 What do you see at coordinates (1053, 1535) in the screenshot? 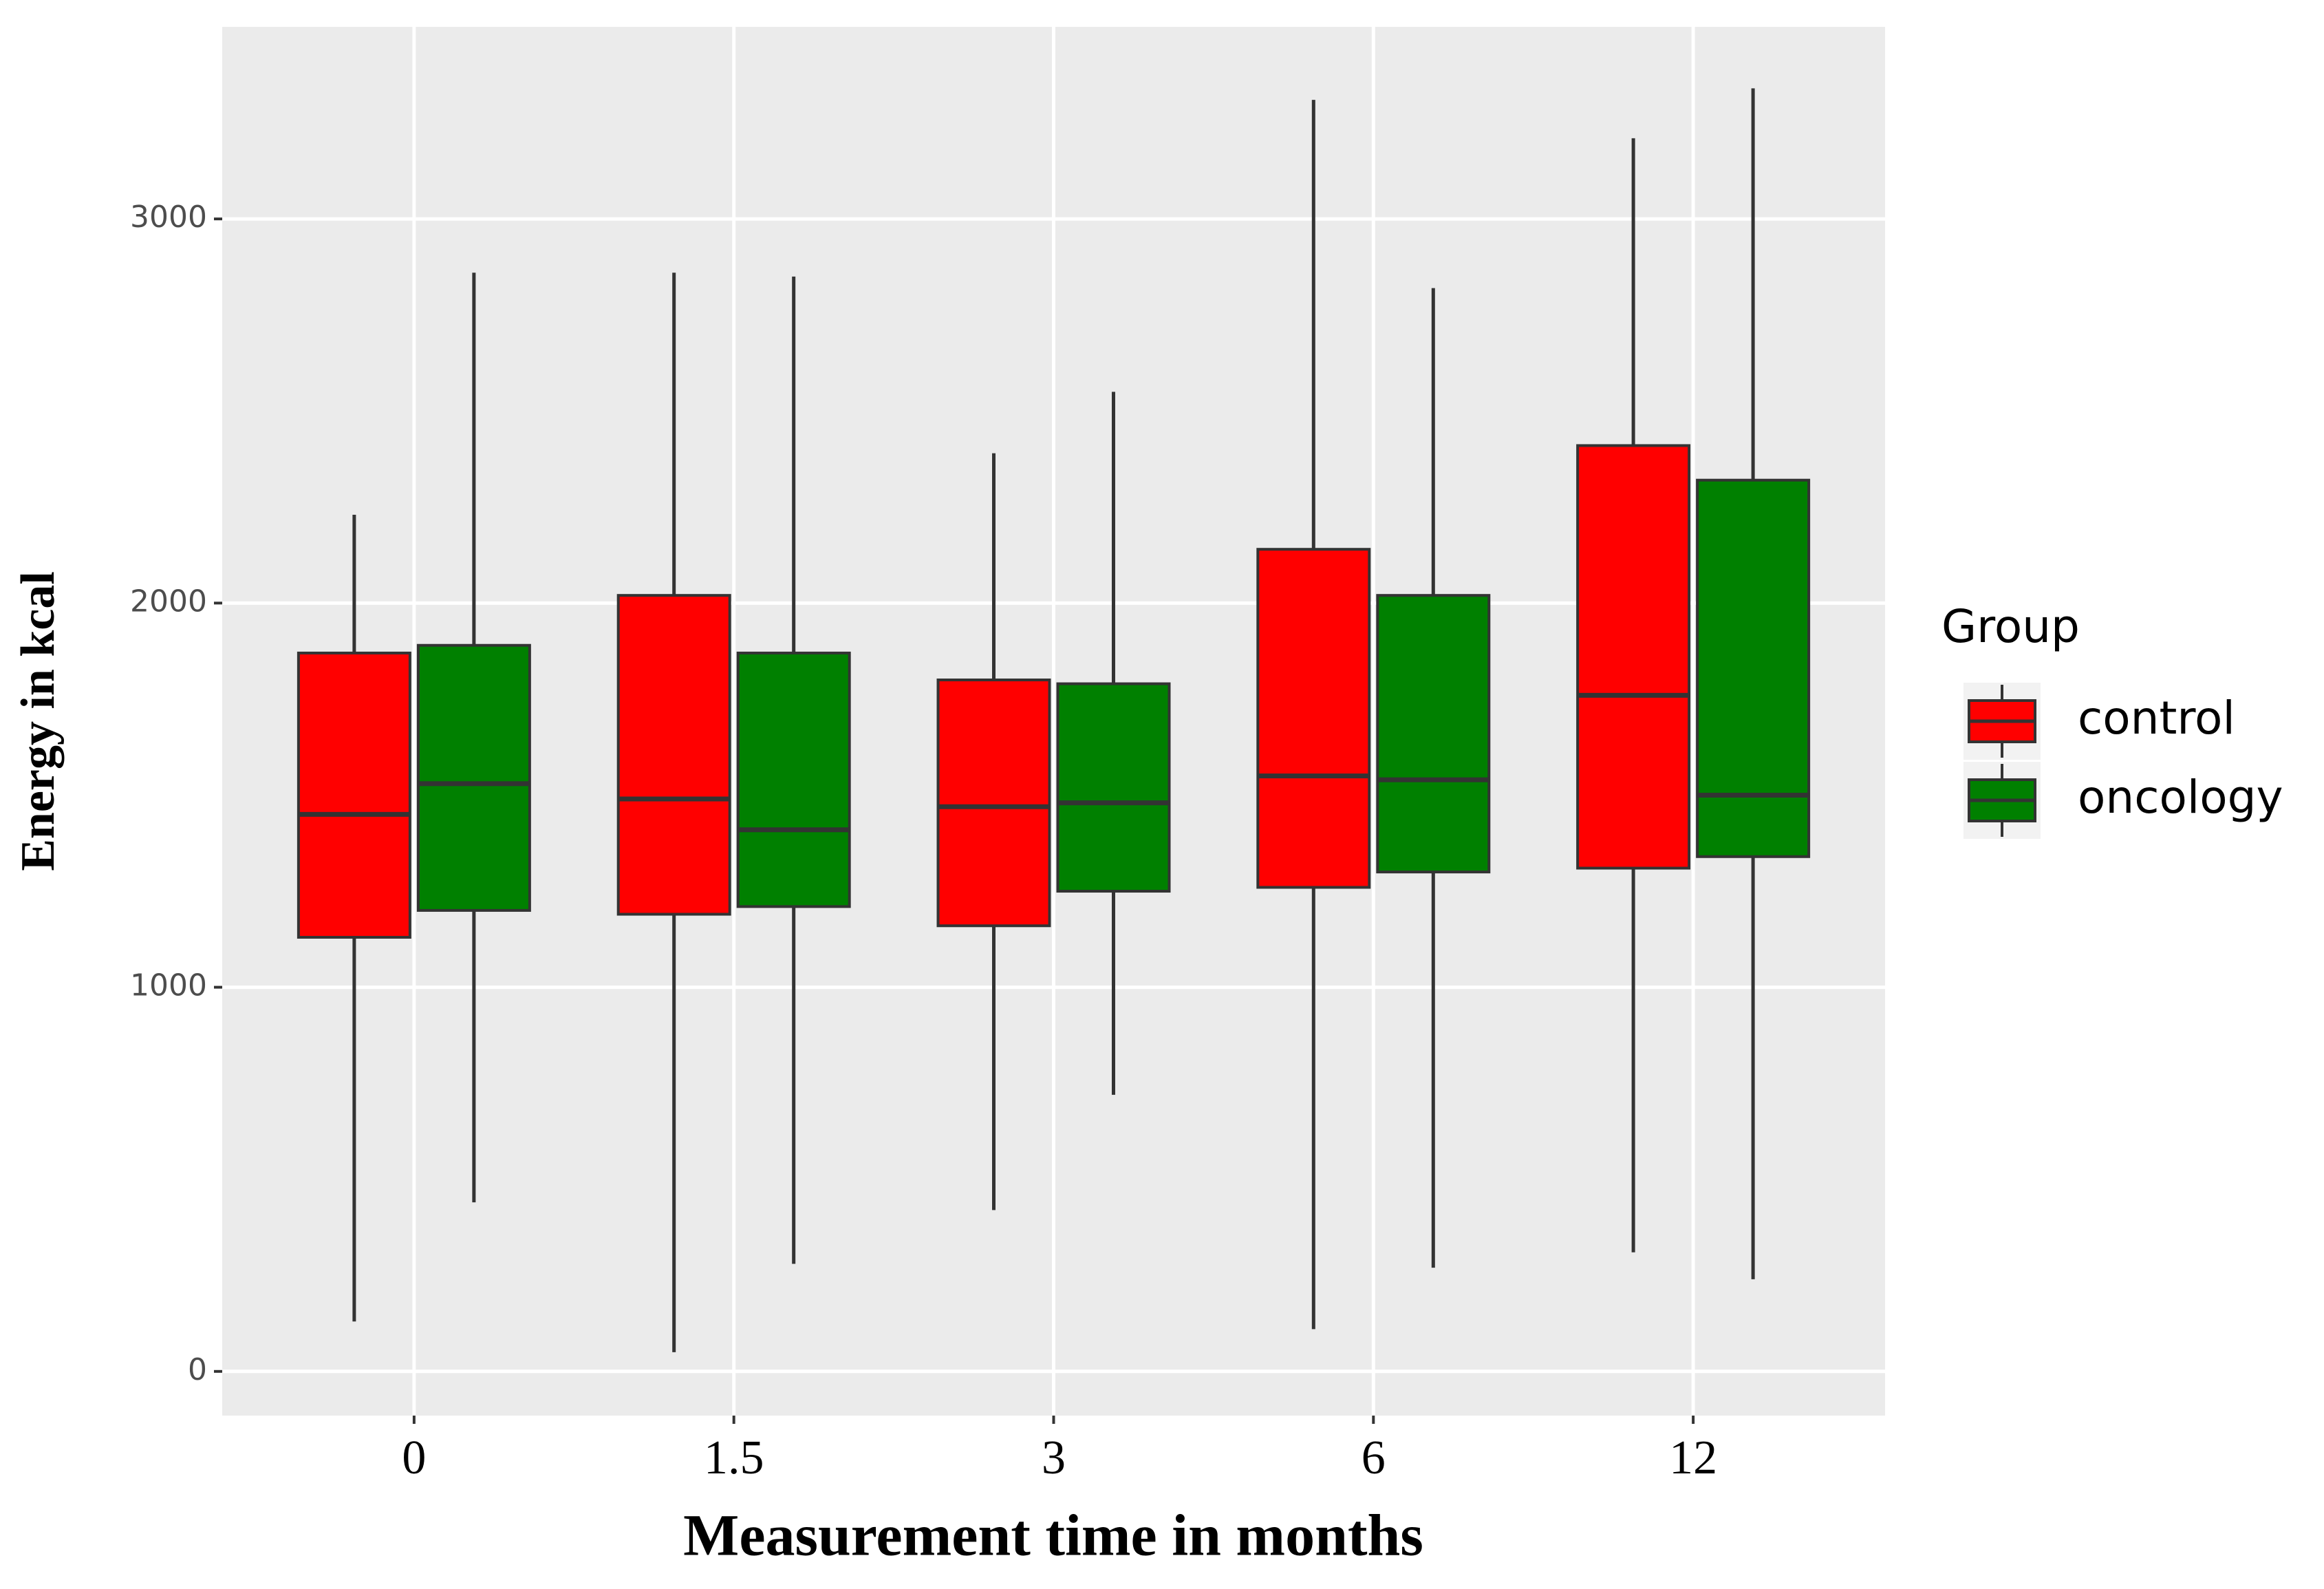
I see `x-axis-title: Measurement time in months` at bounding box center [1053, 1535].